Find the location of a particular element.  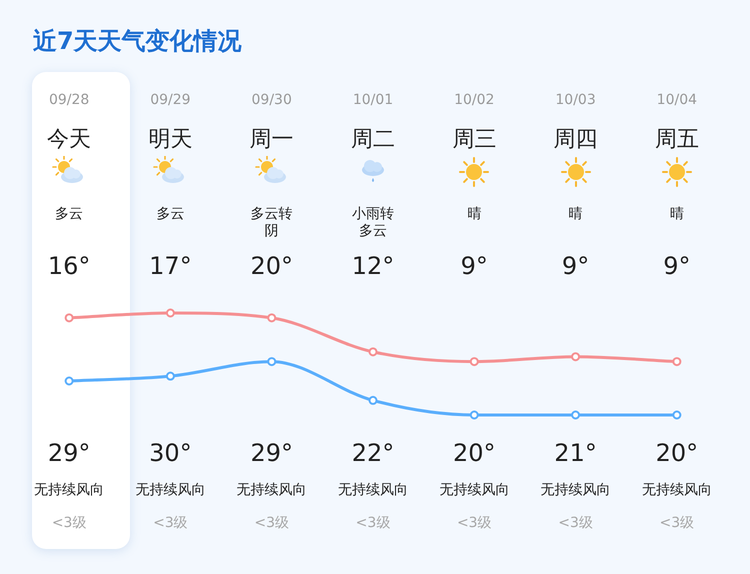

data-label: 30° is located at coordinates (170, 453).